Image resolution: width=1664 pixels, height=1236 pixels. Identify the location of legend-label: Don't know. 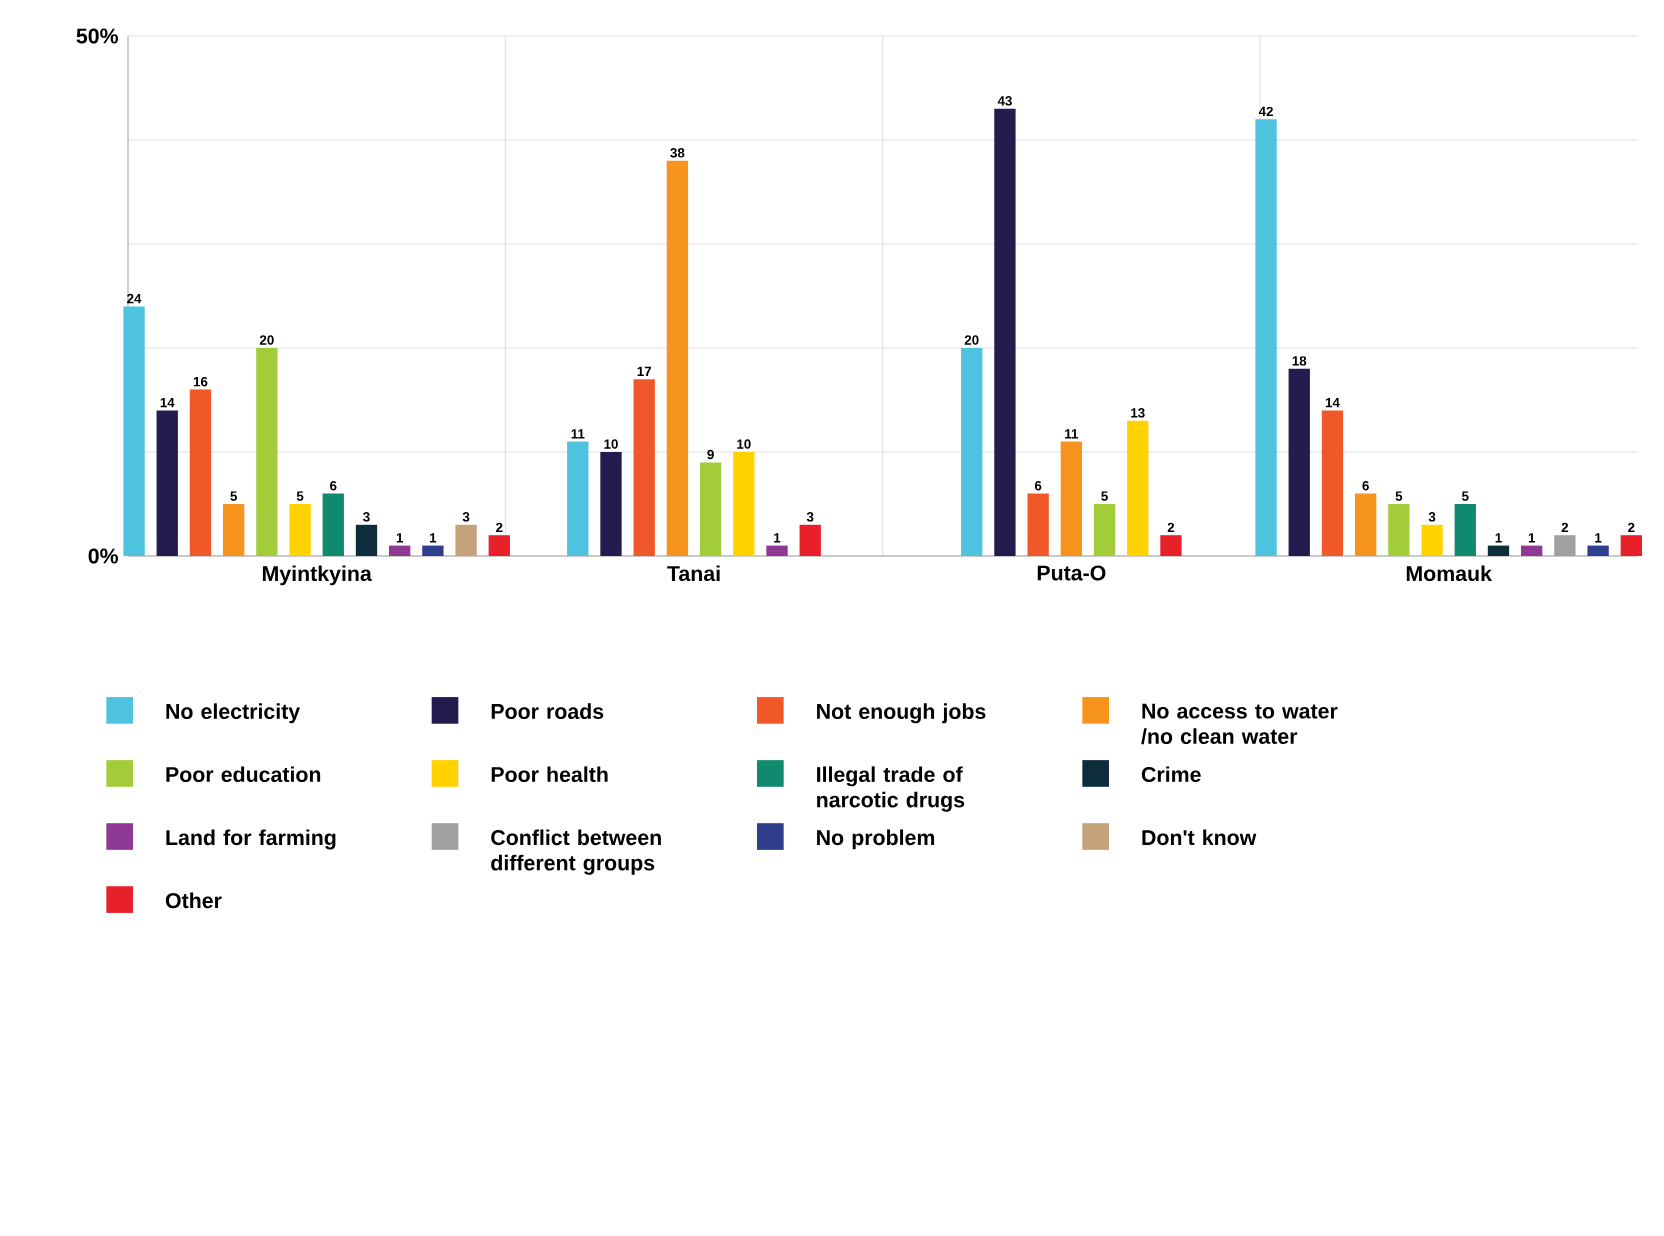
(1199, 837).